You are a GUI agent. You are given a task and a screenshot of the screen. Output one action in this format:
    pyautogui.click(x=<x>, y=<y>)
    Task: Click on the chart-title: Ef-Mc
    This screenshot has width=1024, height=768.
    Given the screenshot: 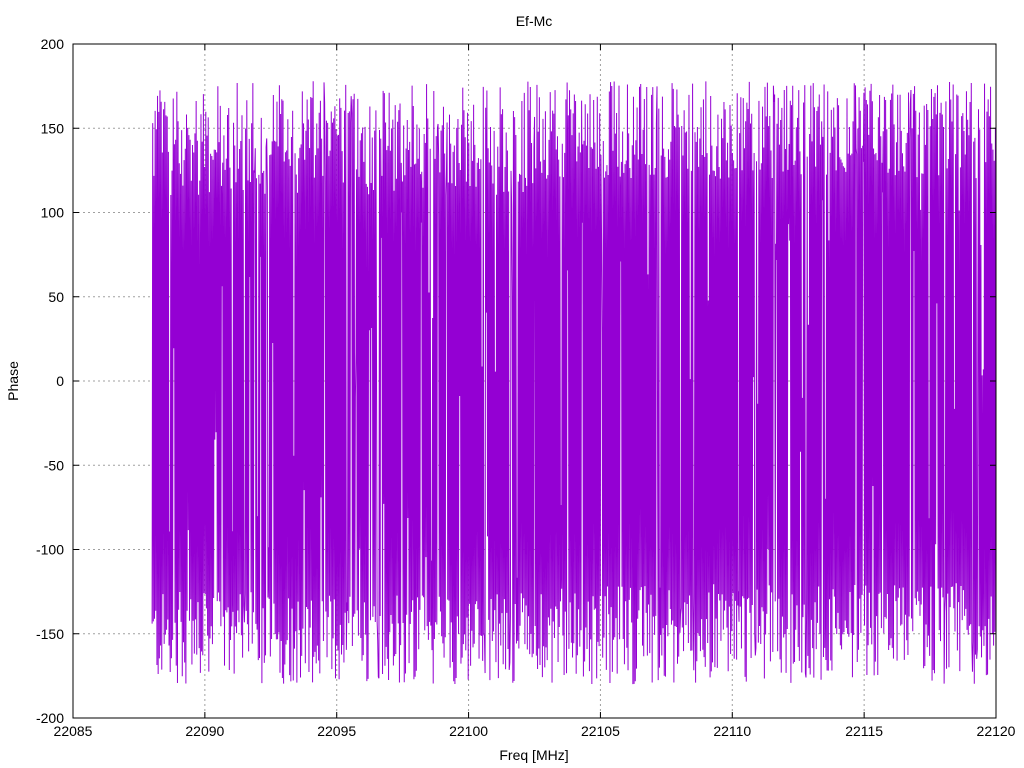 What is the action you would take?
    pyautogui.click(x=534, y=21)
    